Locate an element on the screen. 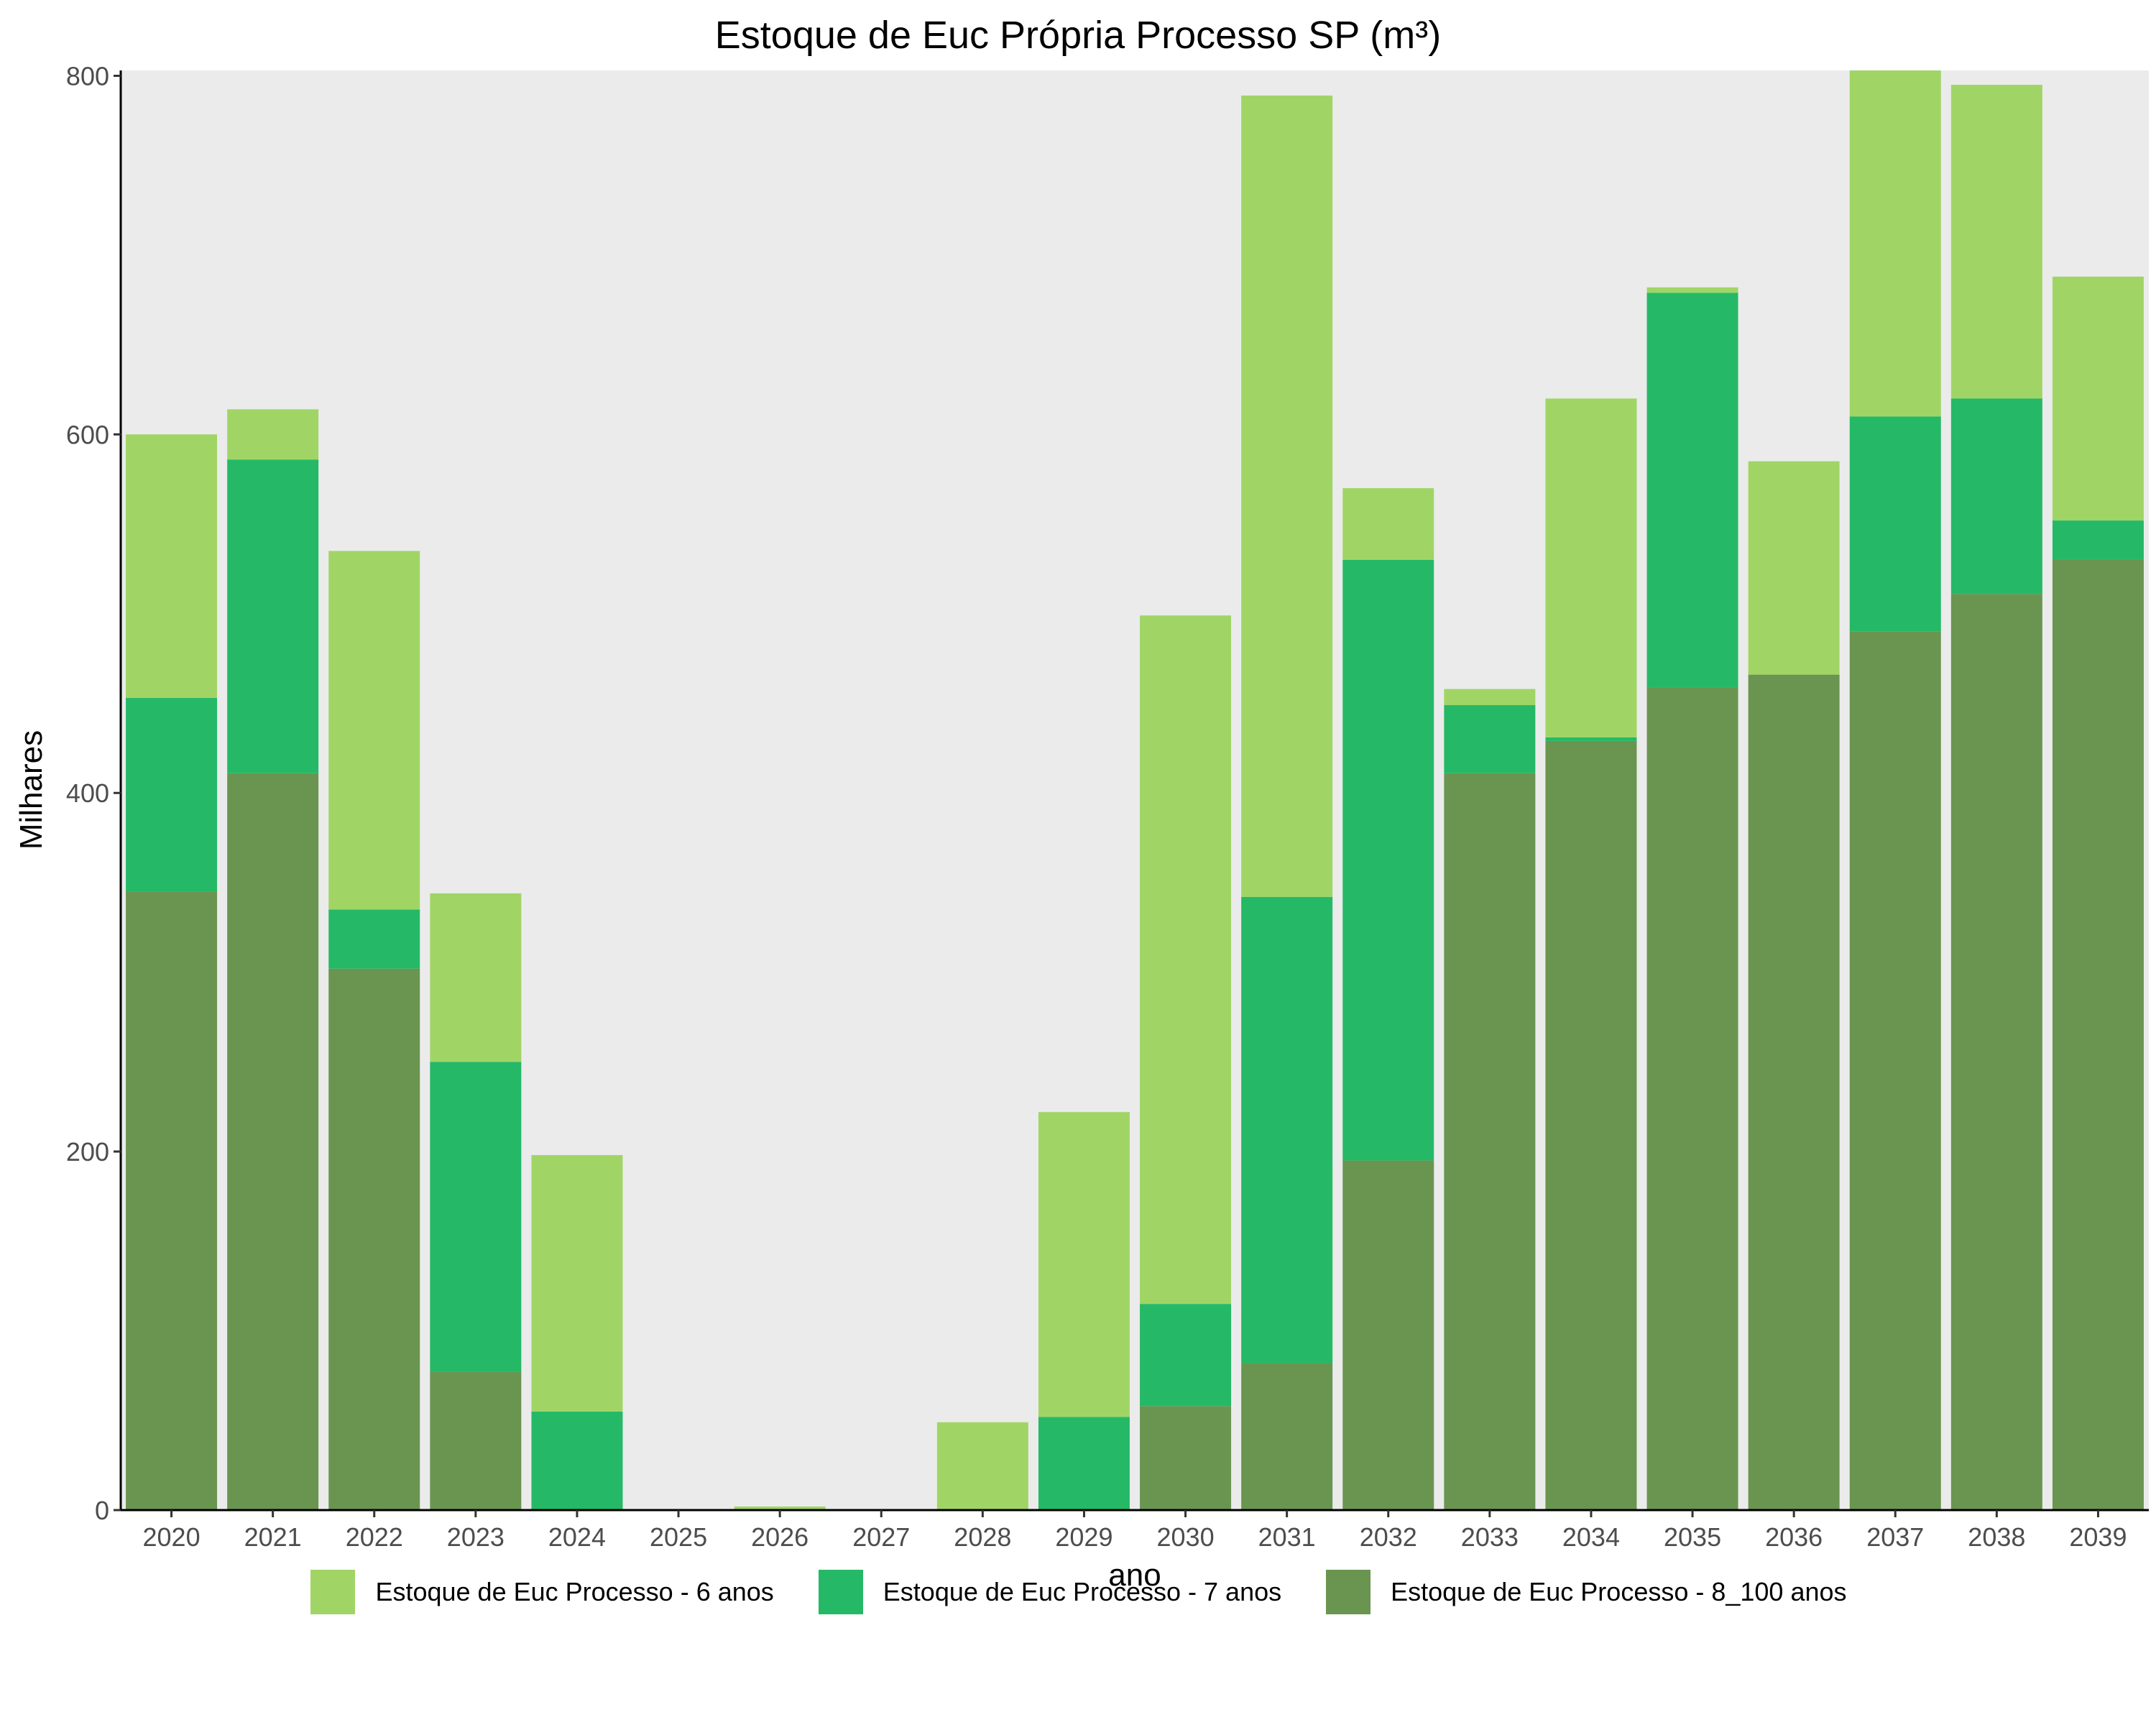 The height and width of the screenshot is (1725, 2156). y-tick-label: 600 is located at coordinates (87, 434).